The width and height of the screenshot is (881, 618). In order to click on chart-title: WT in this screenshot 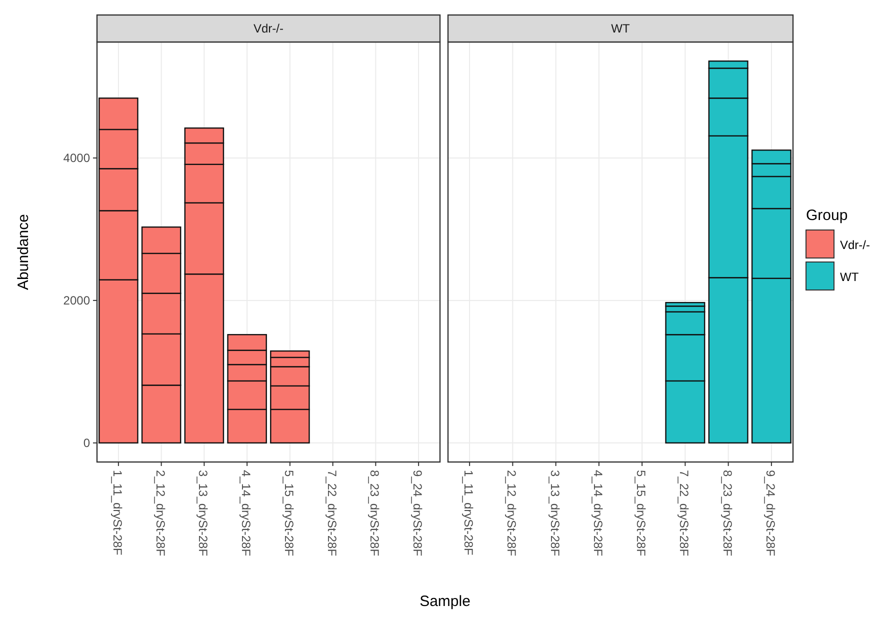, I will do `click(620, 29)`.